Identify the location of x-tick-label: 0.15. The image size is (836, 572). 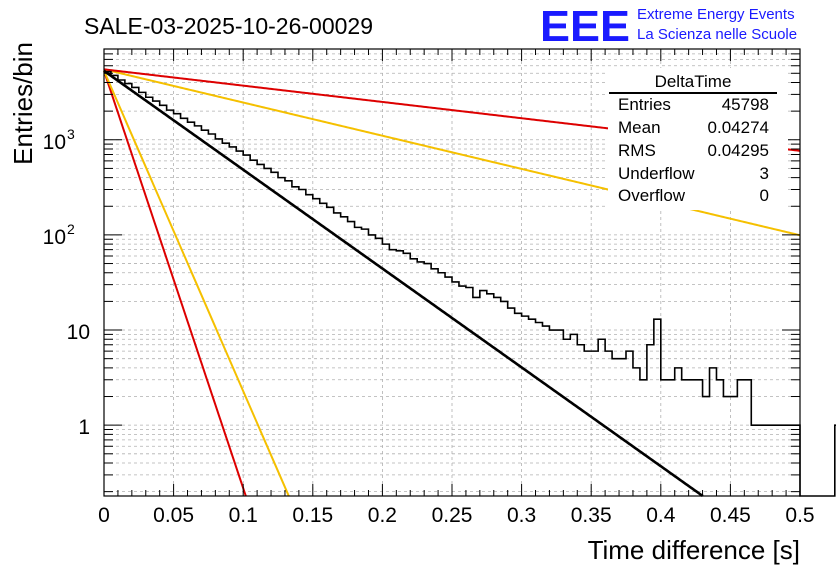
(312, 515).